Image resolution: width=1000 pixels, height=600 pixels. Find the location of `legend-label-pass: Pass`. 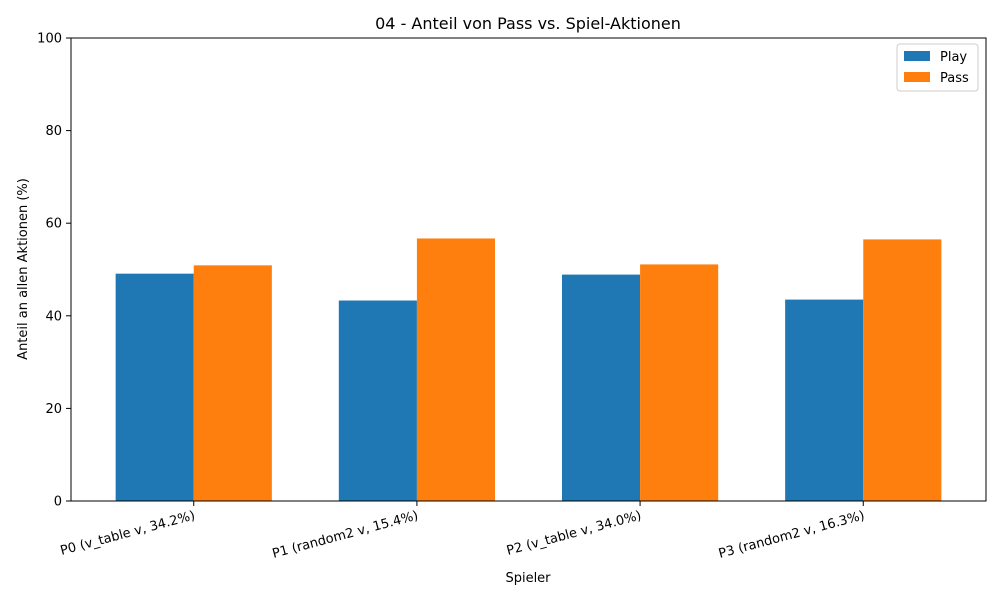

legend-label-pass: Pass is located at coordinates (954, 78).